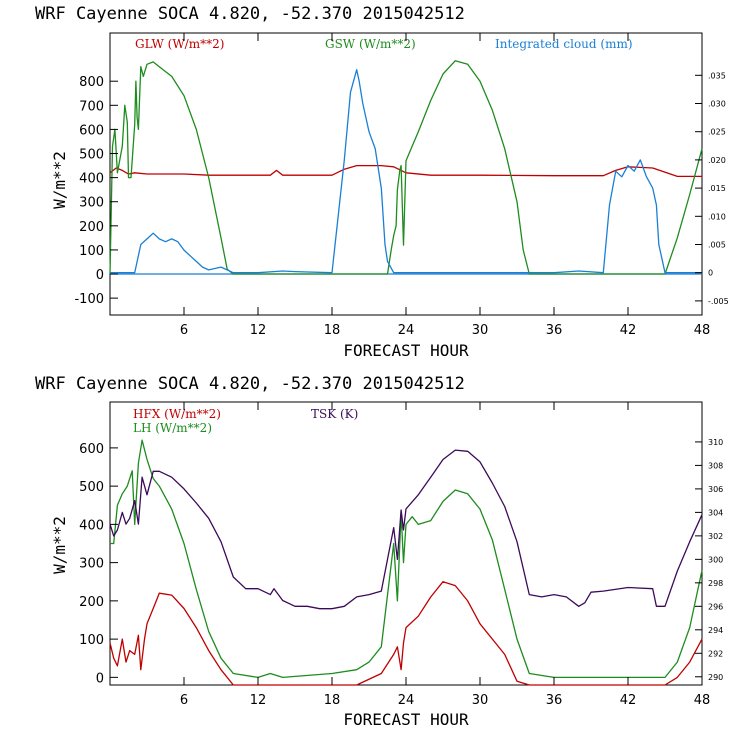 The width and height of the screenshot is (740, 740). What do you see at coordinates (334, 414) in the screenshot?
I see `legend-tsk: TSK (K)` at bounding box center [334, 414].